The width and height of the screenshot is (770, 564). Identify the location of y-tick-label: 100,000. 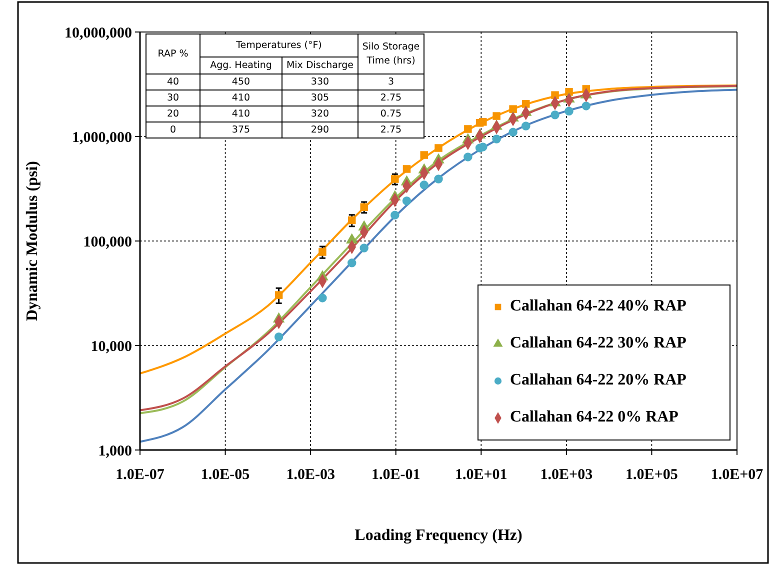
(107, 242).